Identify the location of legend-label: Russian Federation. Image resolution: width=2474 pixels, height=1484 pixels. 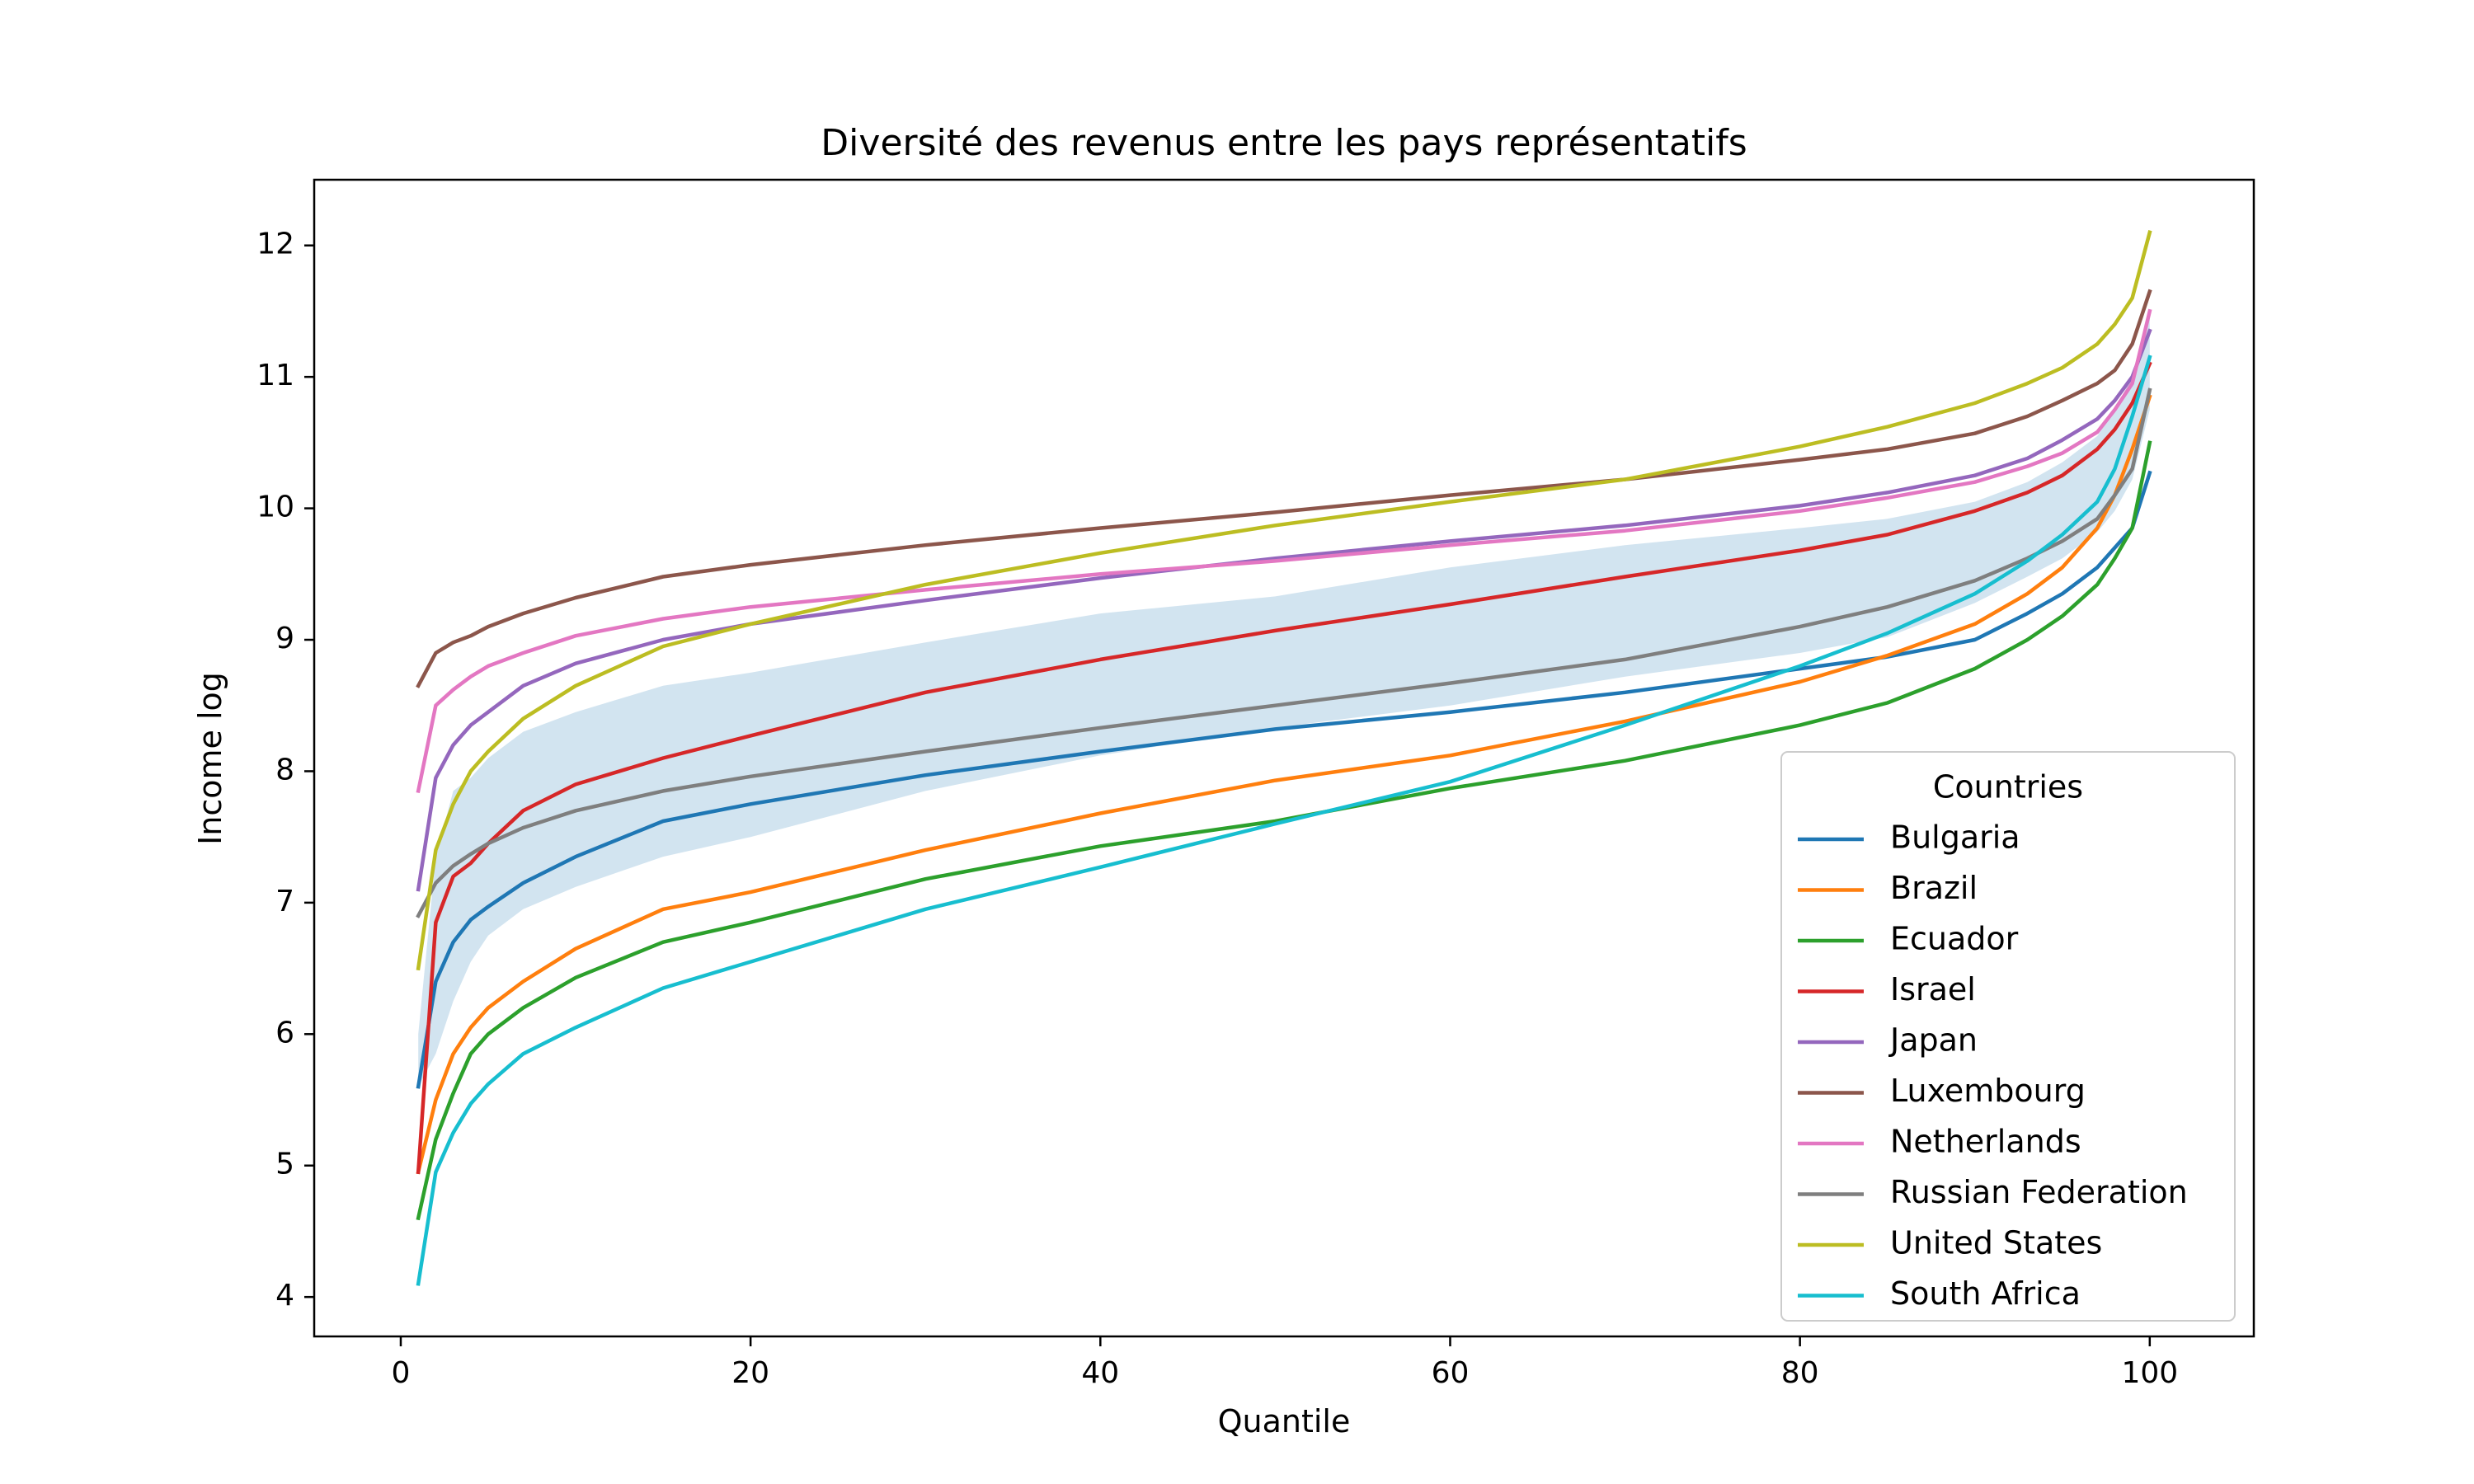
(2039, 1192).